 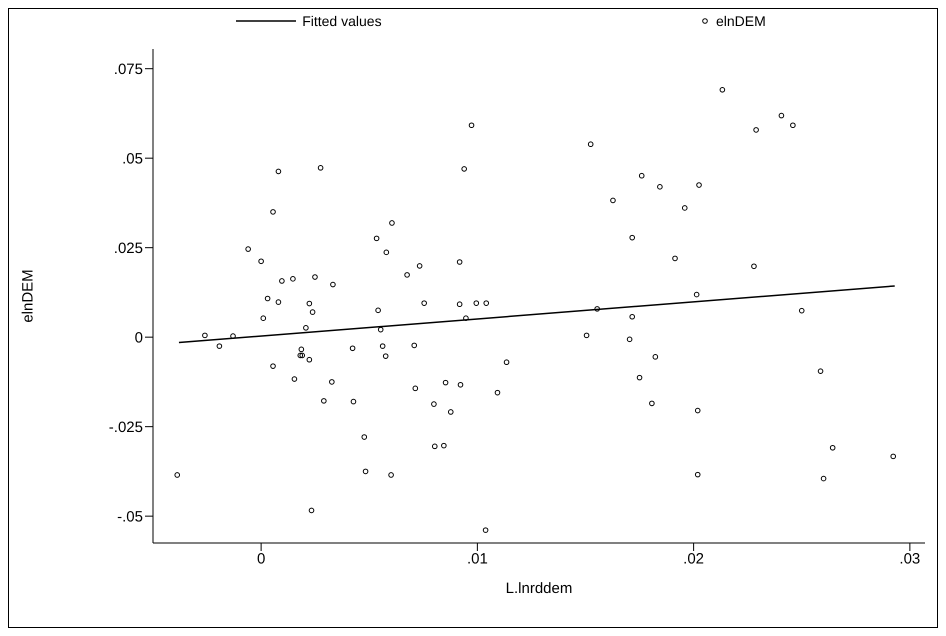 I want to click on x-tick-label: .01, so click(x=477, y=559).